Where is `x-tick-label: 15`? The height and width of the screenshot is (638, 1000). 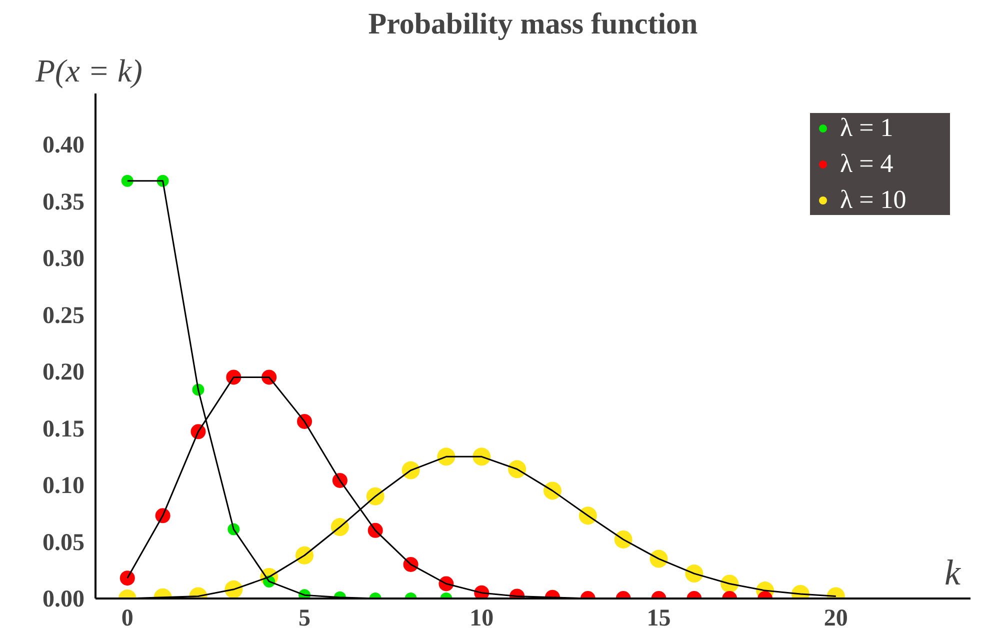
x-tick-label: 15 is located at coordinates (658, 619).